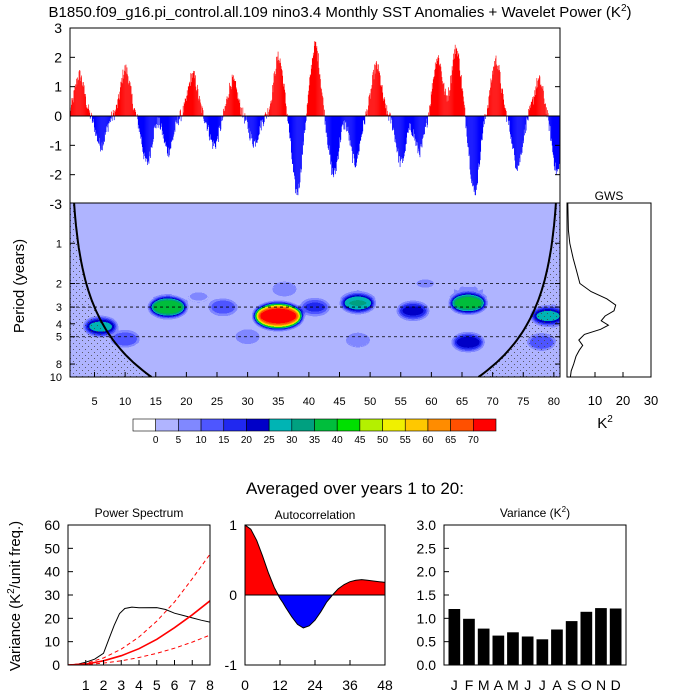 This screenshot has height=700, width=700. I want to click on anomaly-ytick-label: -3, so click(56, 204).